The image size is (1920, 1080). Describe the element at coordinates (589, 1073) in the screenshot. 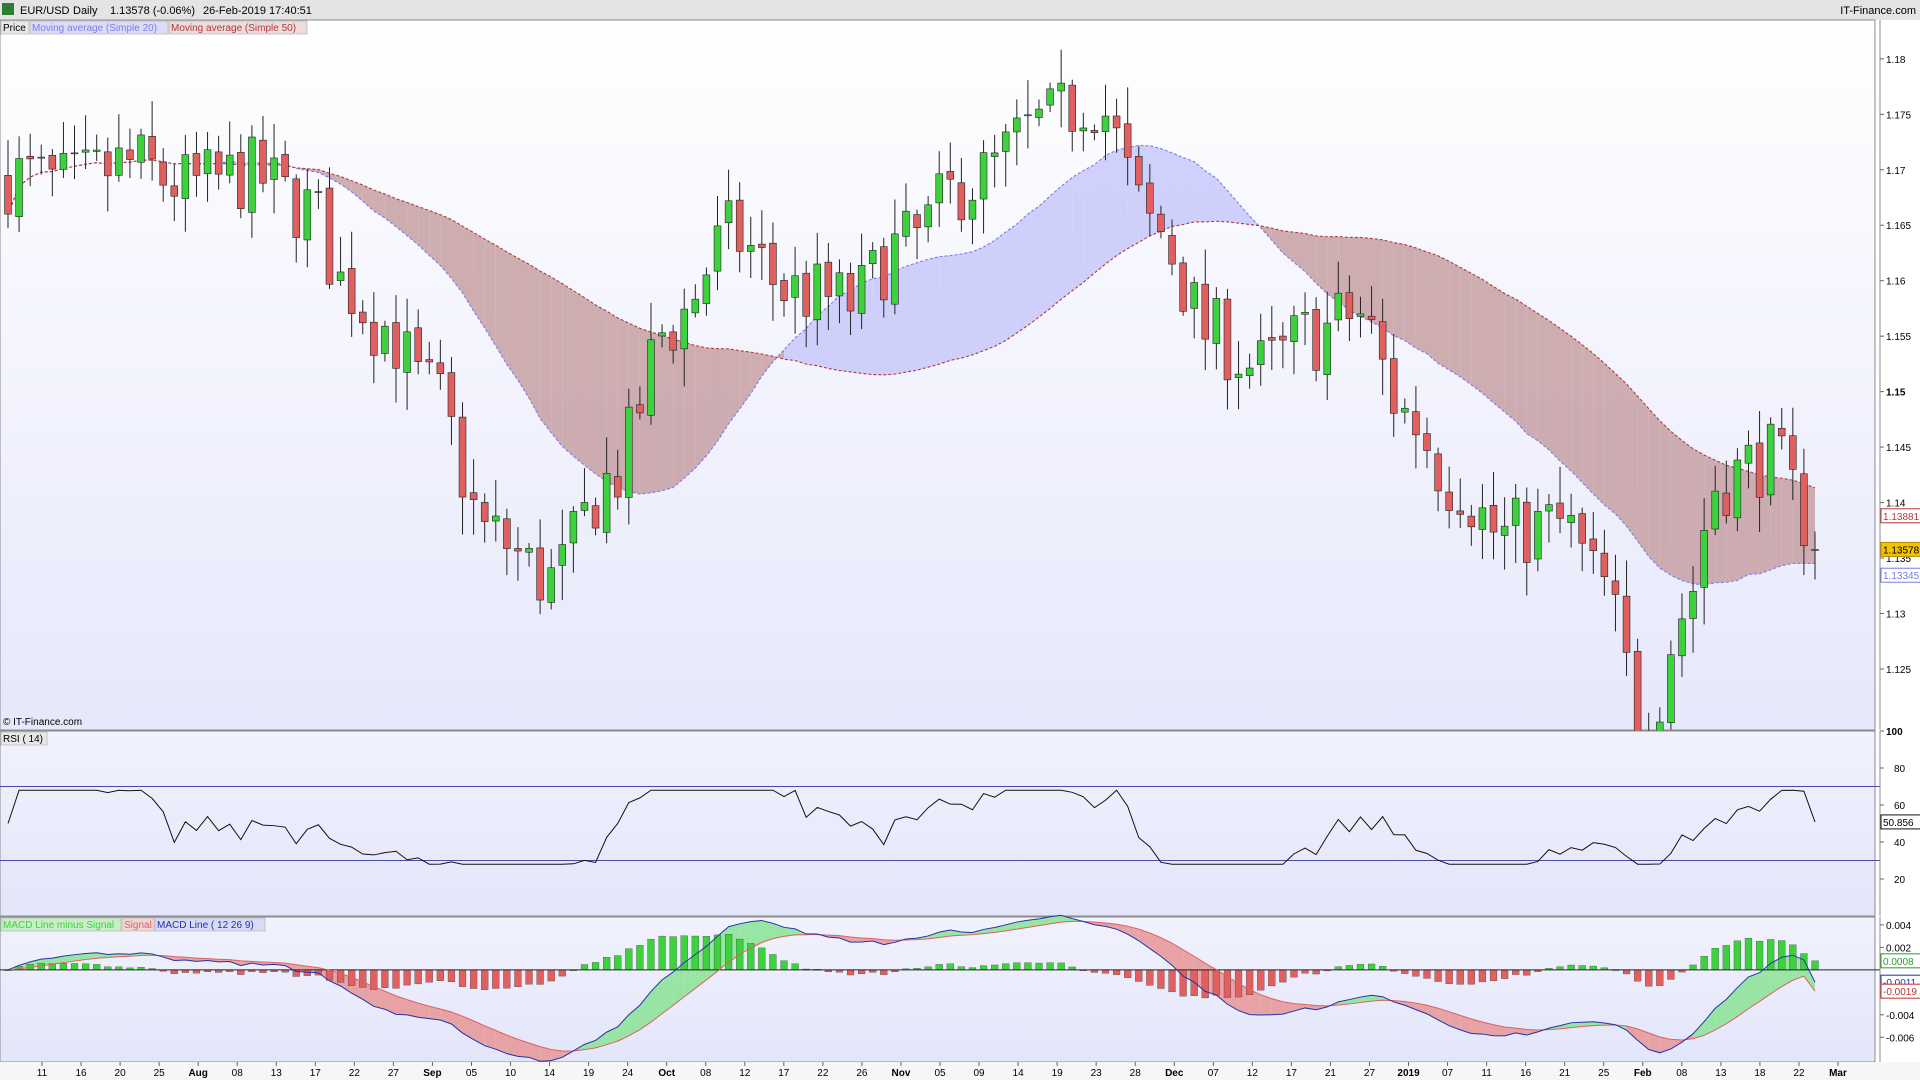

I see `time-tick-label: 19` at that location.